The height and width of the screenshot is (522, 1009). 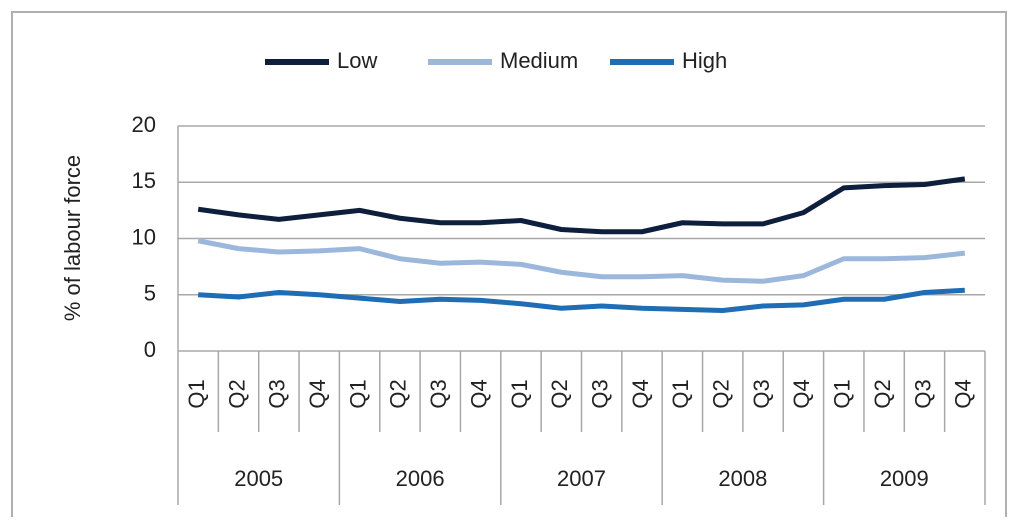 I want to click on x-group-label: 2006, so click(x=420, y=478).